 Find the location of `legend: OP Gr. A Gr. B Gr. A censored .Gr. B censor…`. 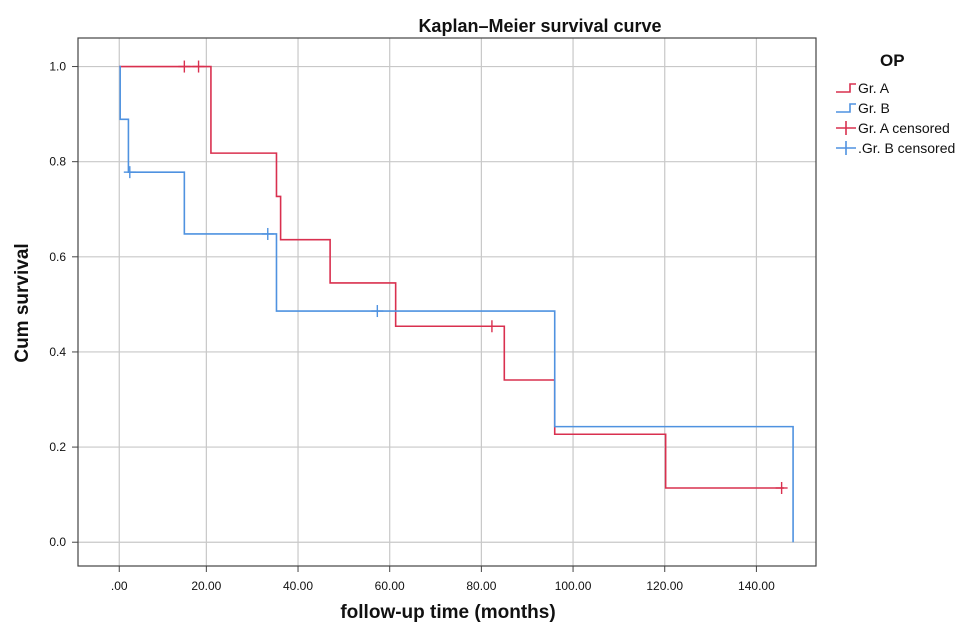

legend: OP Gr. A Gr. B Gr. A censored .Gr. B censor… is located at coordinates (895, 103).